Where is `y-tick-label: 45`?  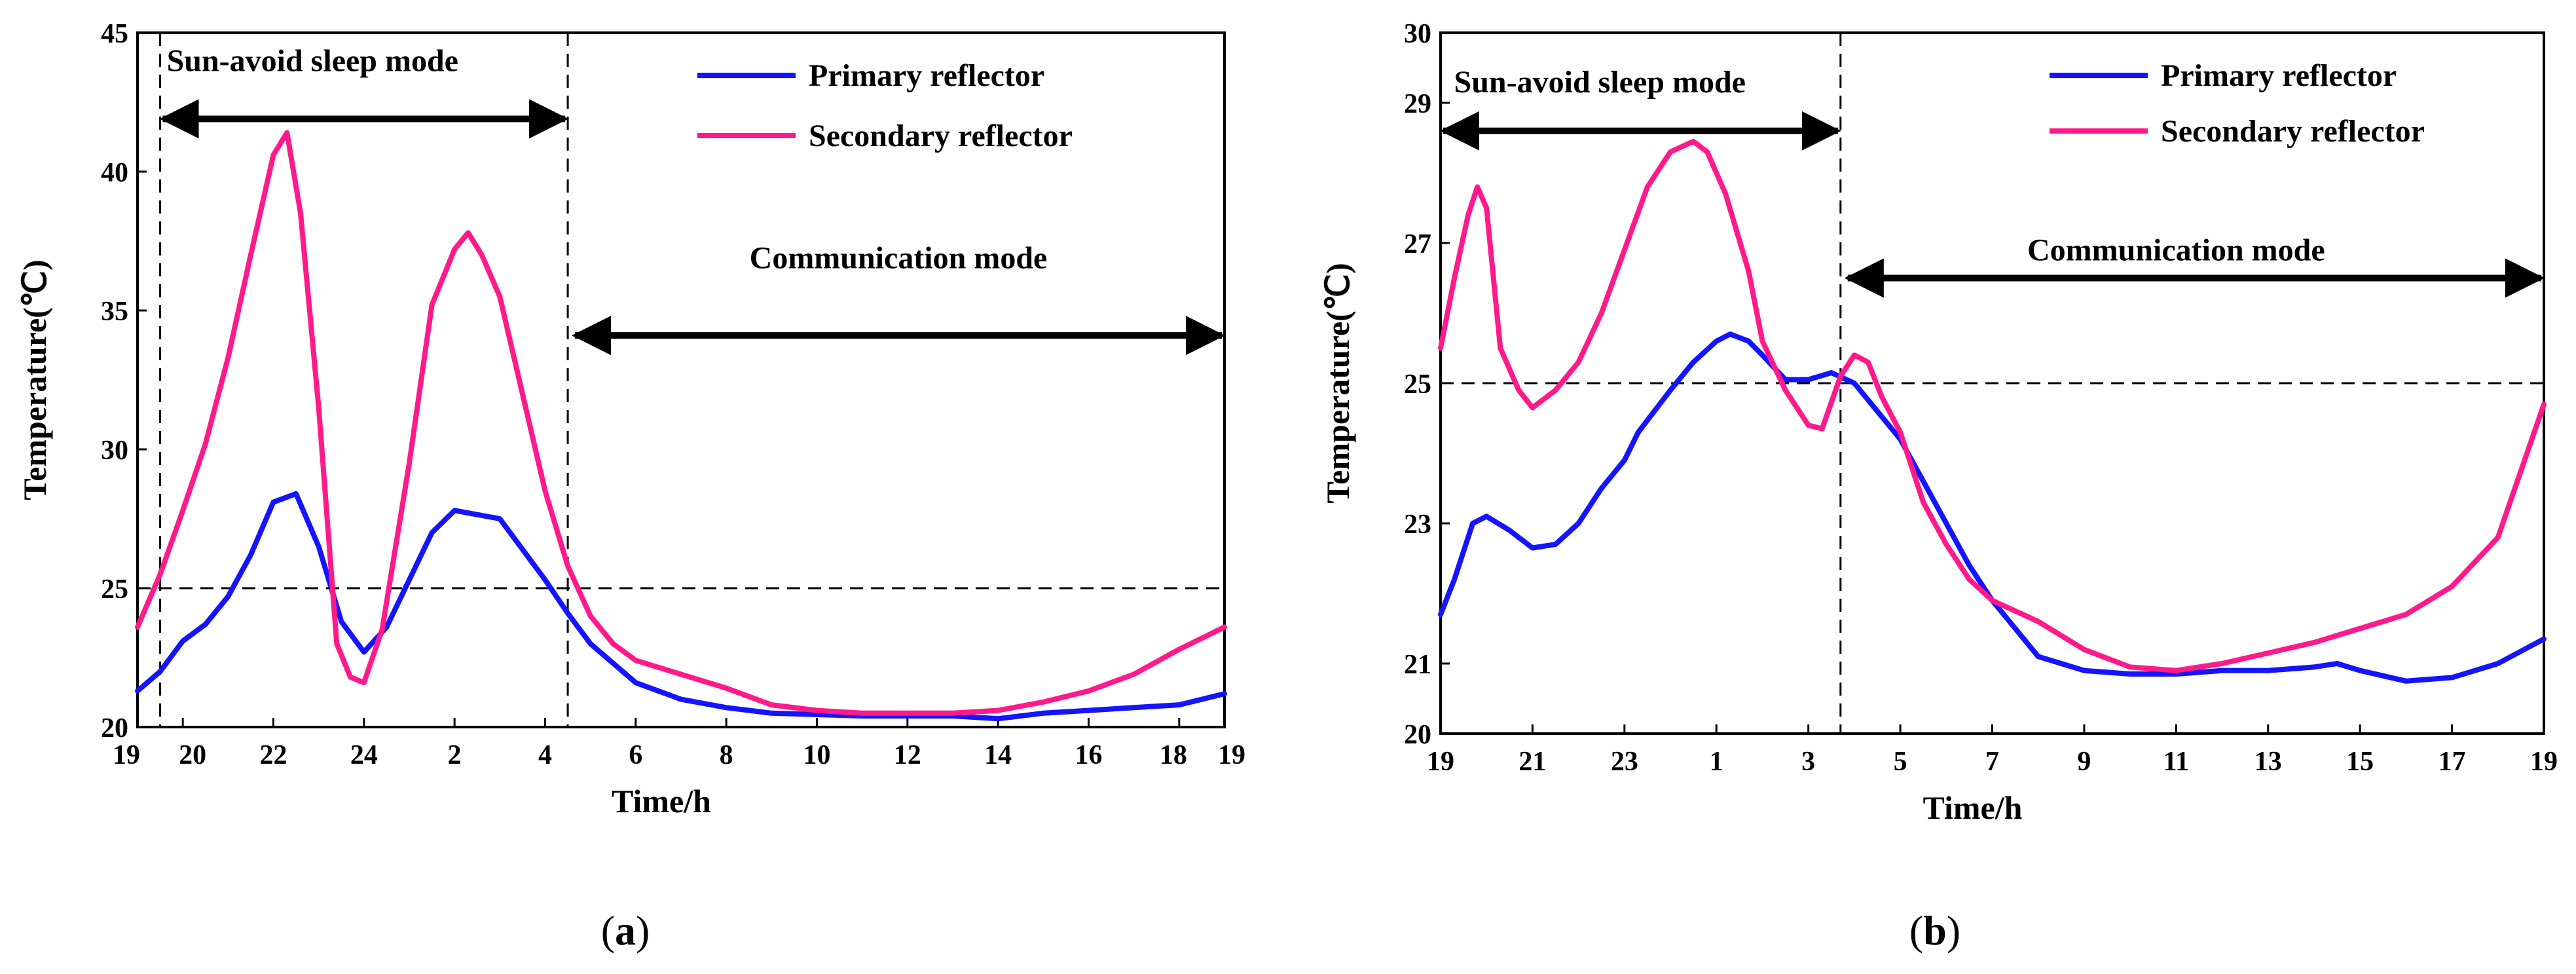 y-tick-label: 45 is located at coordinates (114, 34).